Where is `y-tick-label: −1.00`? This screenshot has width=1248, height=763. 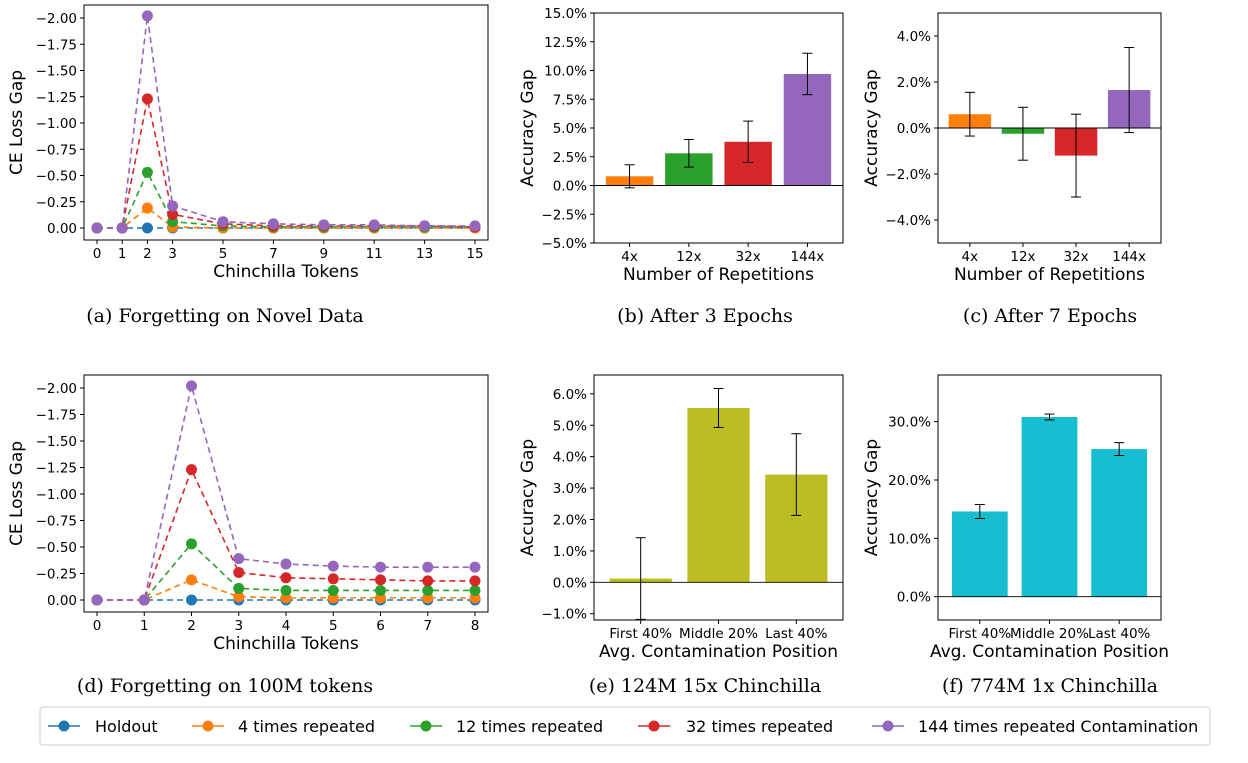 y-tick-label: −1.00 is located at coordinates (56, 124).